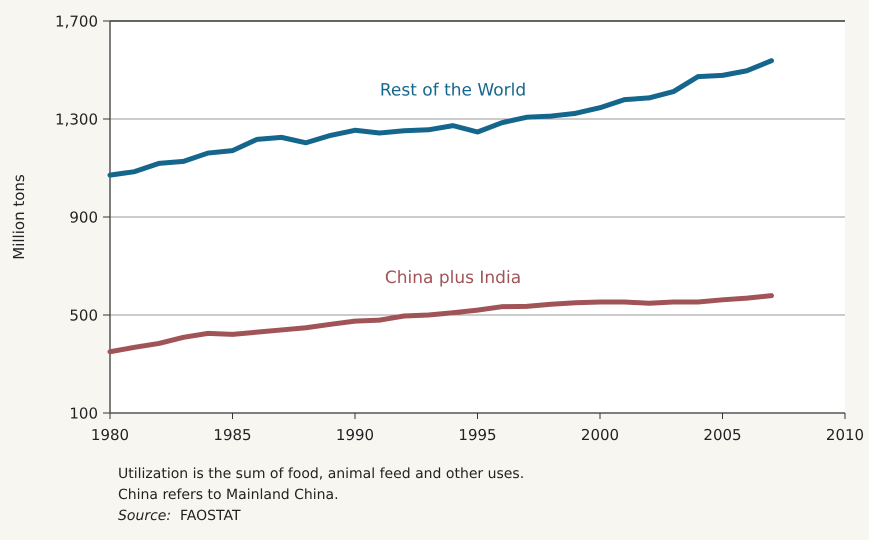 Image resolution: width=869 pixels, height=540 pixels. I want to click on x-tick-label: 1995, so click(477, 435).